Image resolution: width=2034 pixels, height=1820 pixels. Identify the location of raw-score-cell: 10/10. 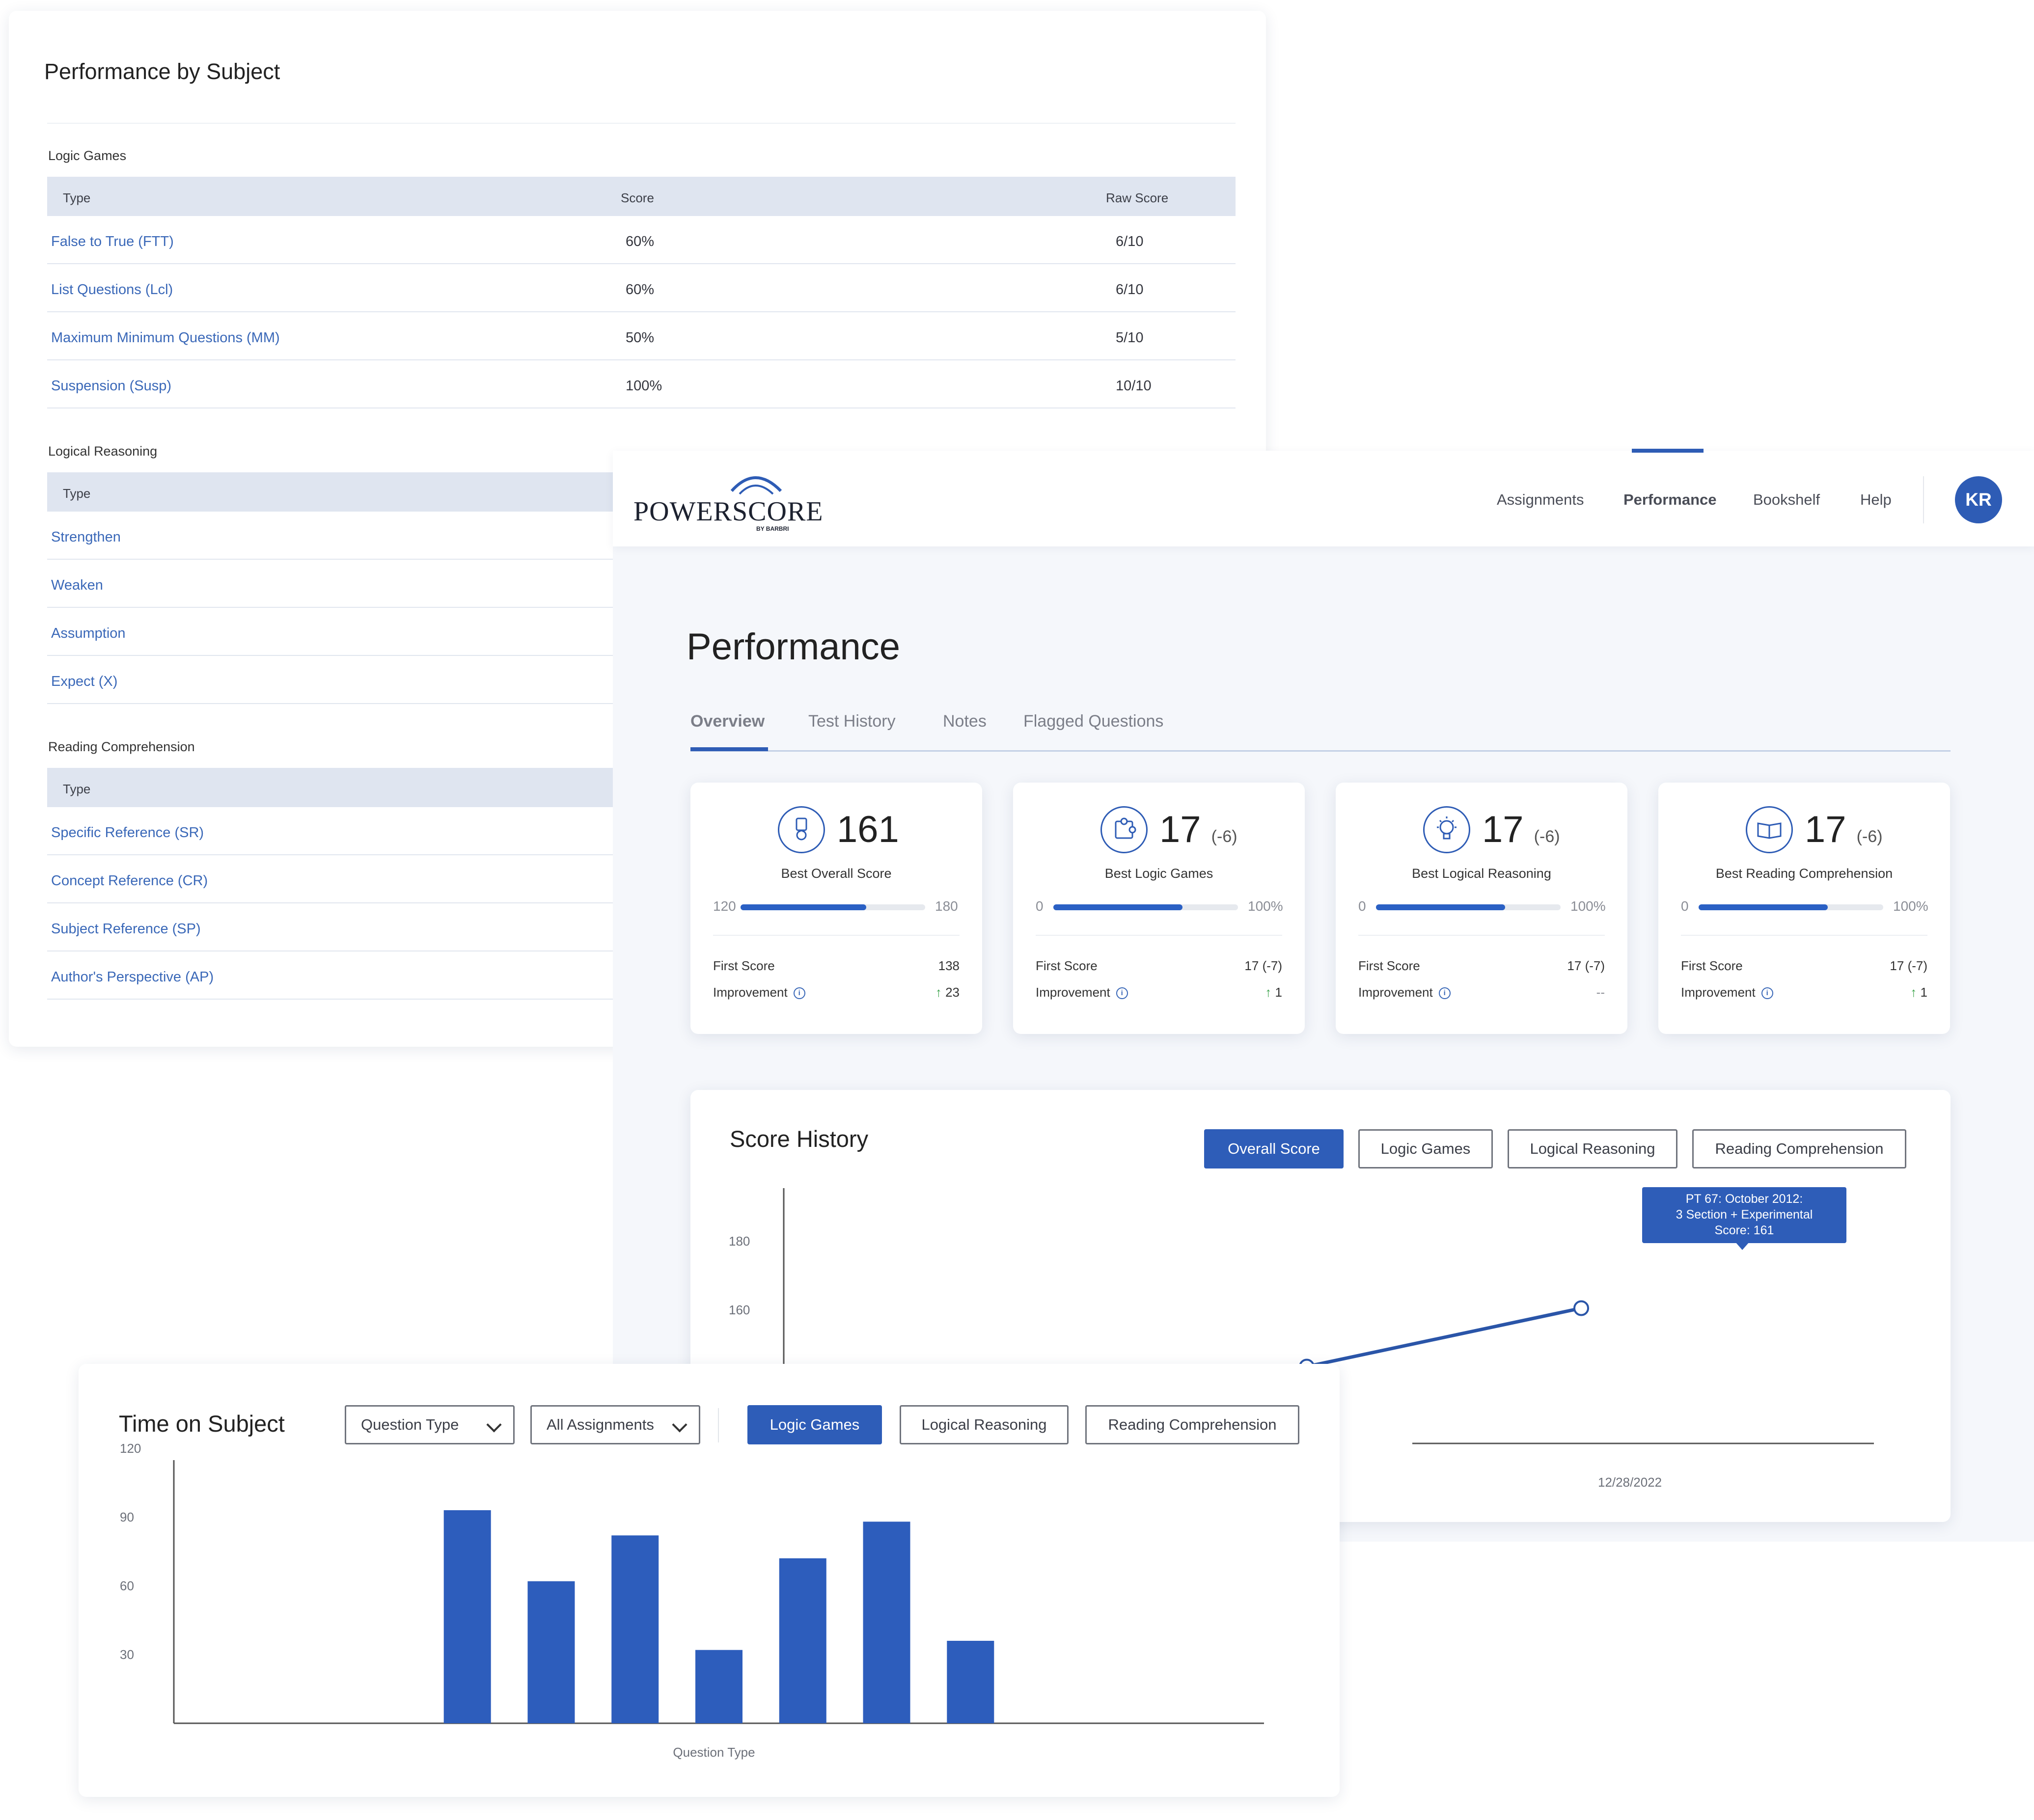
(1134, 386).